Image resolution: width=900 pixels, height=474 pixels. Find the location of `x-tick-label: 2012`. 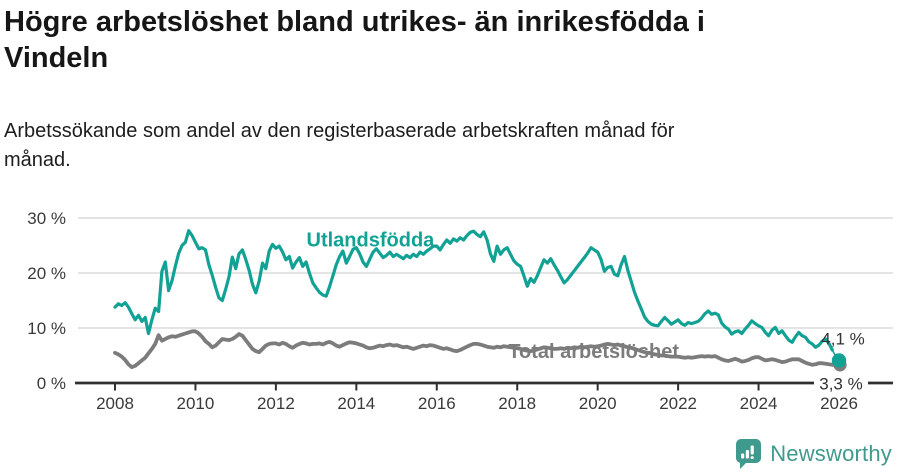

x-tick-label: 2012 is located at coordinates (276, 403).